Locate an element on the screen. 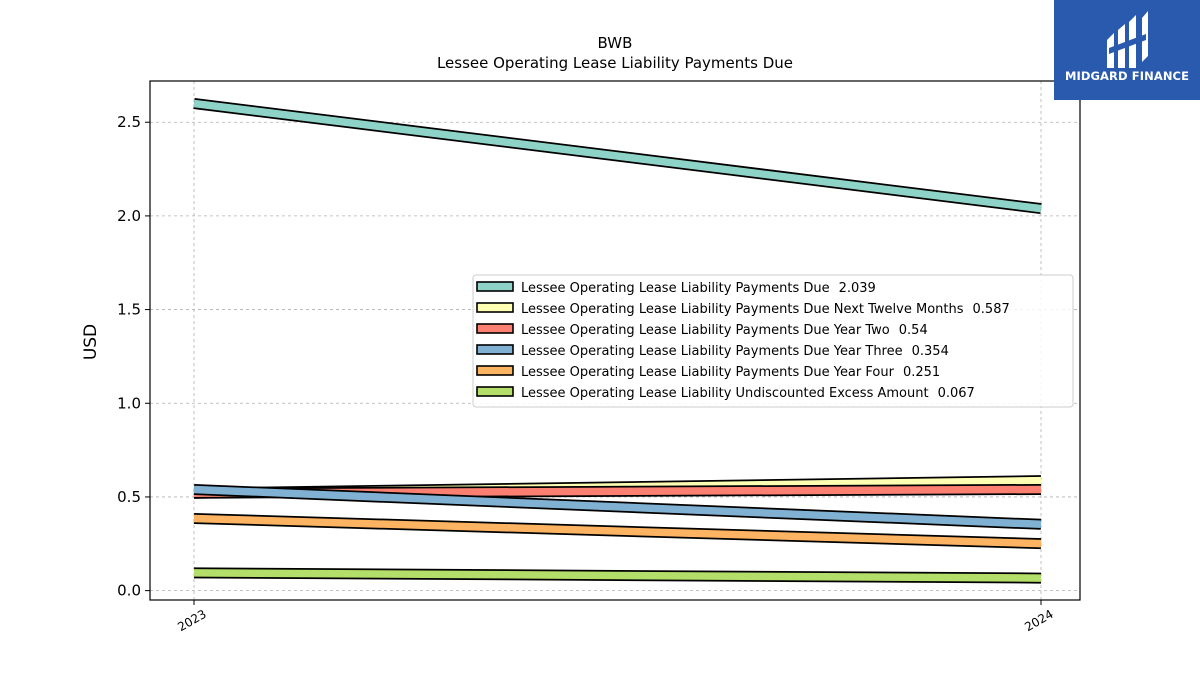 The height and width of the screenshot is (675, 1200). y-tick-label: 0.0 is located at coordinates (129, 591).